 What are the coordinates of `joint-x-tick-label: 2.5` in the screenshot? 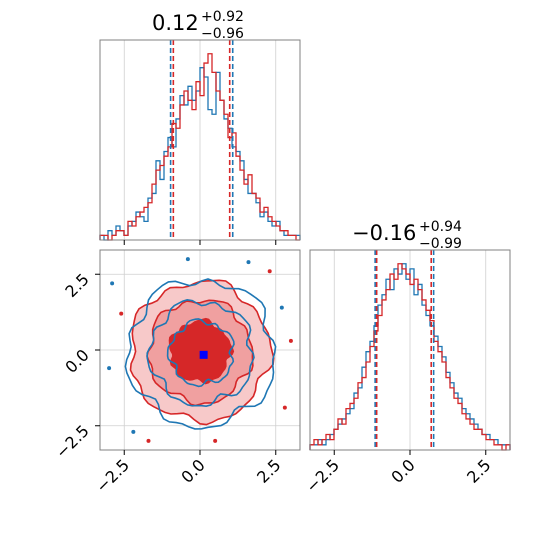 It's located at (268, 470).